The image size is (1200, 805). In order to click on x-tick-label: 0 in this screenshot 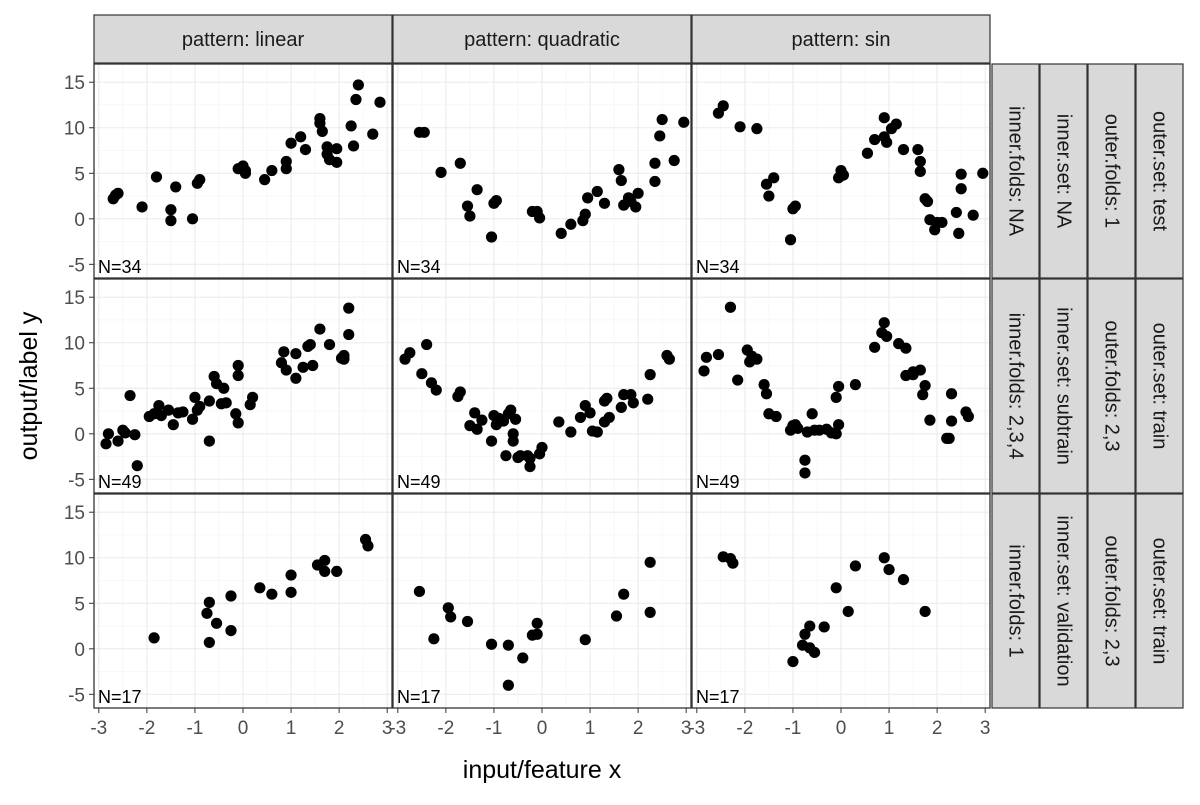, I will do `click(243, 728)`.